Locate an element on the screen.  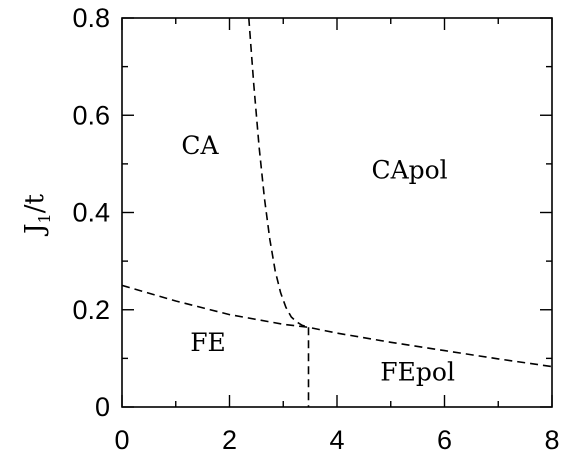
region-label: CApol is located at coordinates (409, 169).